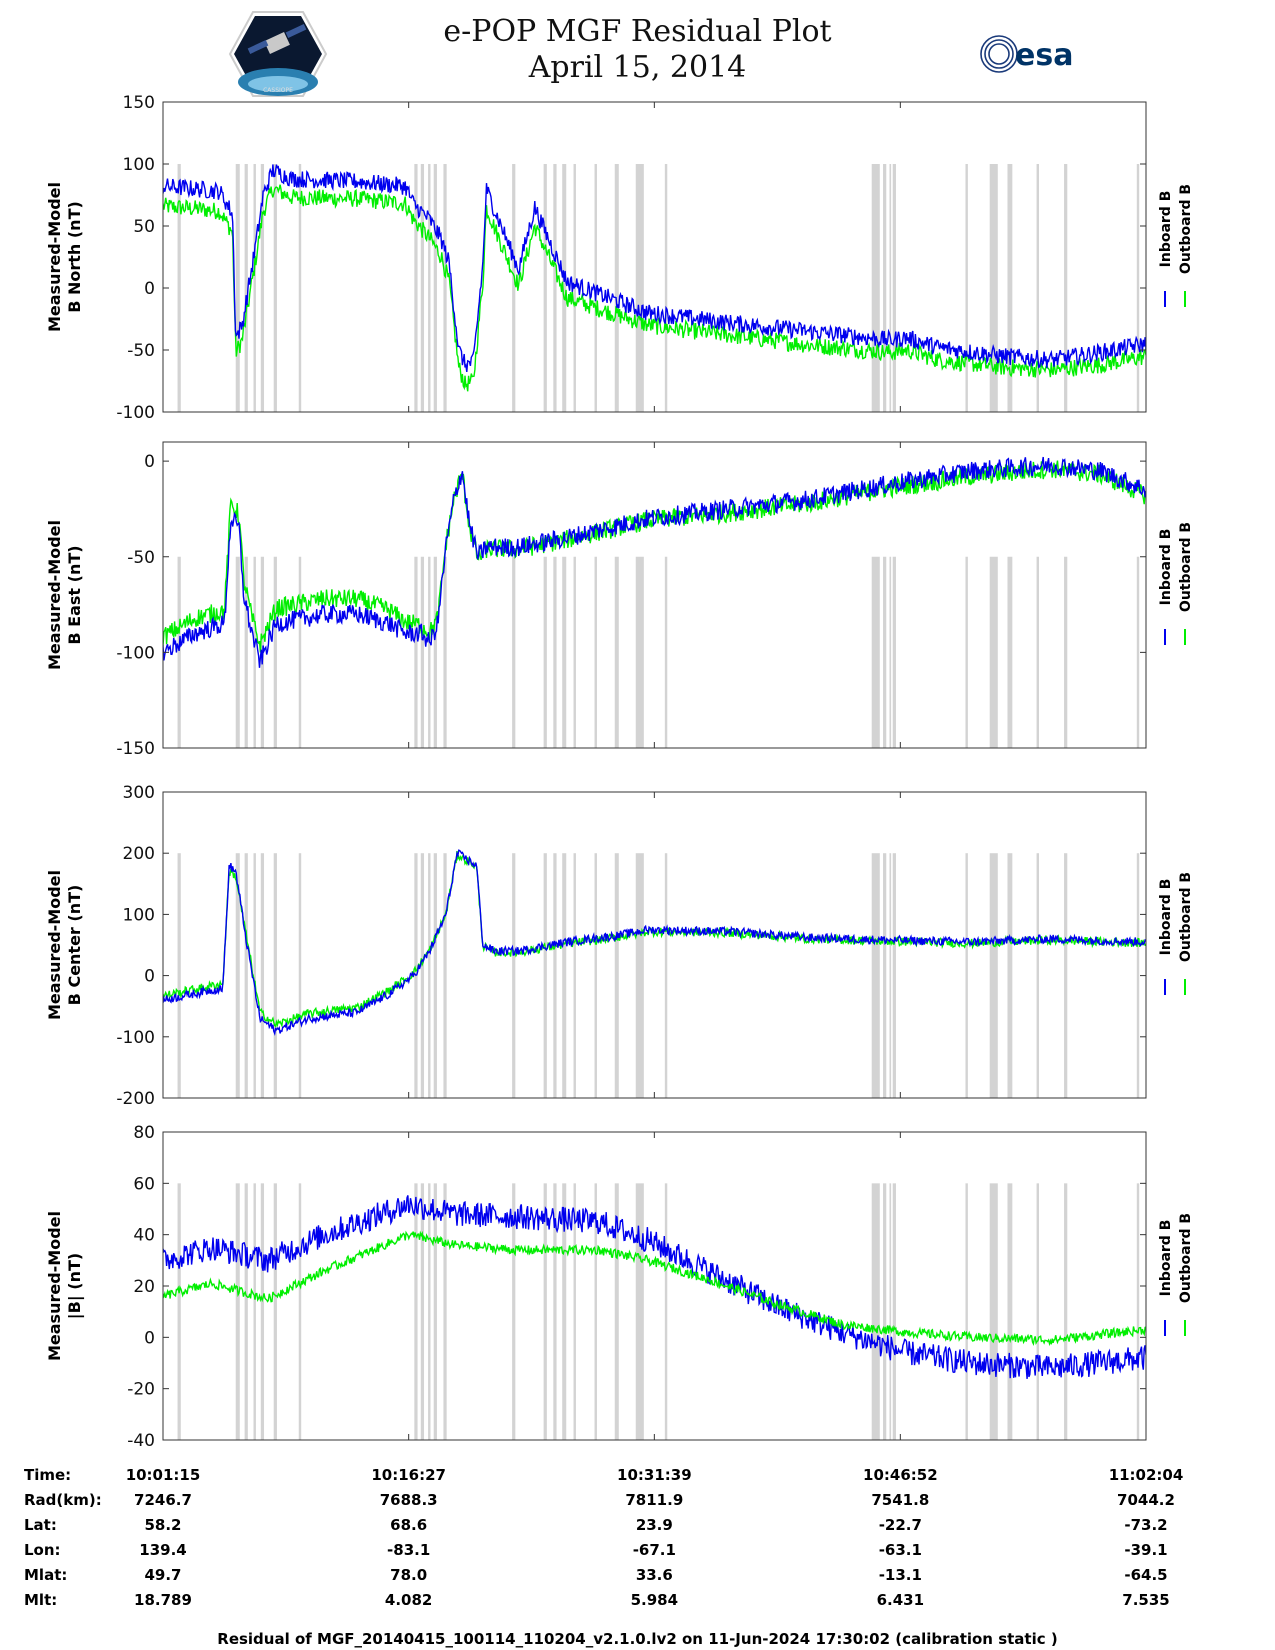 The width and height of the screenshot is (1275, 1650). What do you see at coordinates (900, 1475) in the screenshot?
I see `info-value: 10:46:52` at bounding box center [900, 1475].